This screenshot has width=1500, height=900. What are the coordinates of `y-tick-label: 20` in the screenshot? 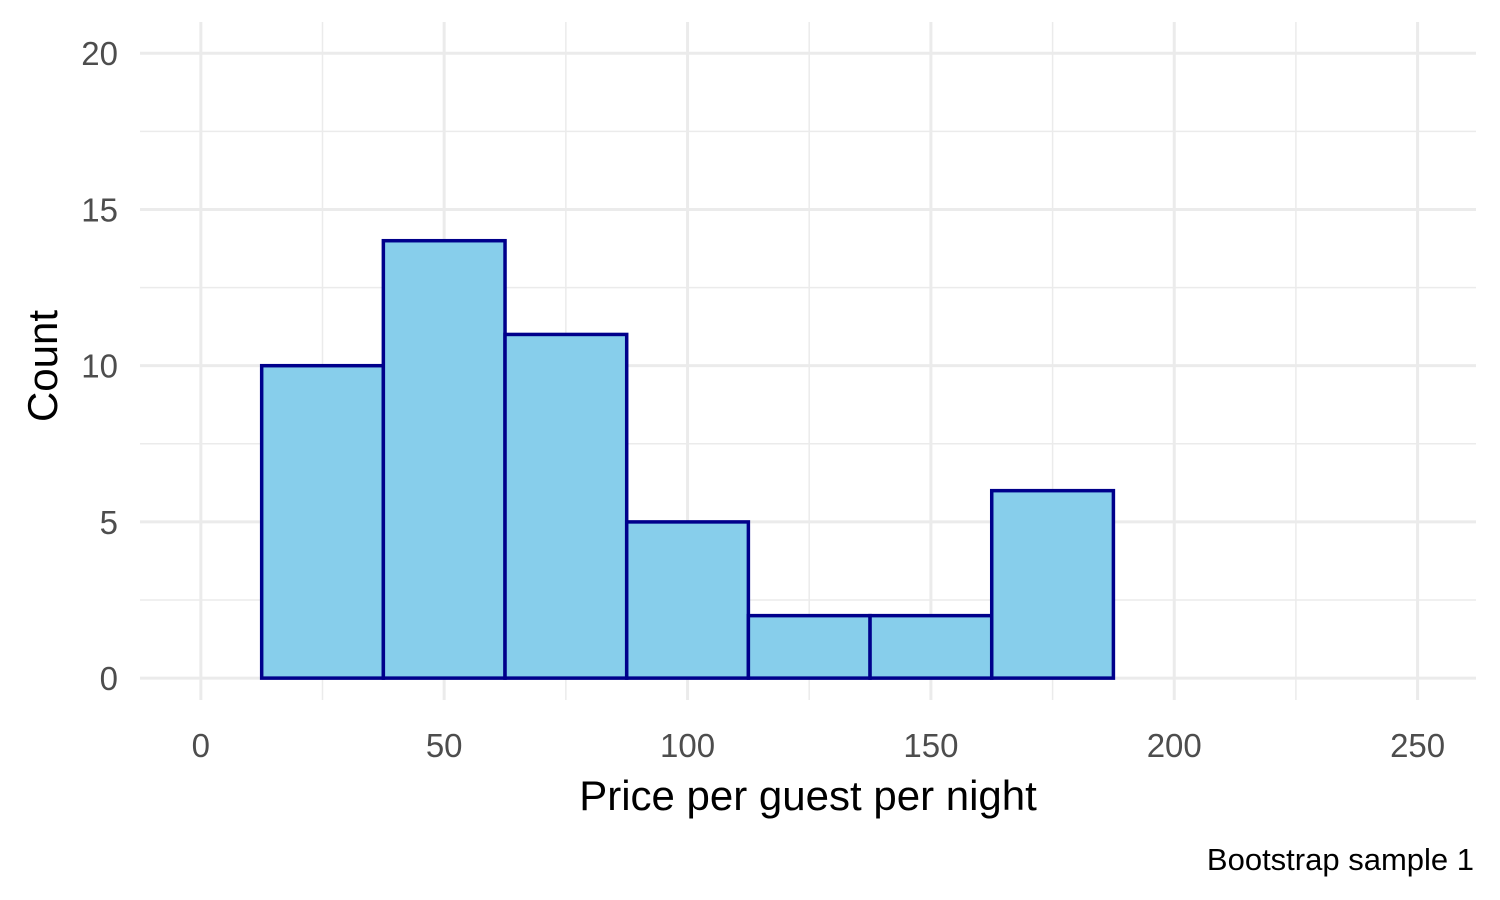 It's located at (99, 53).